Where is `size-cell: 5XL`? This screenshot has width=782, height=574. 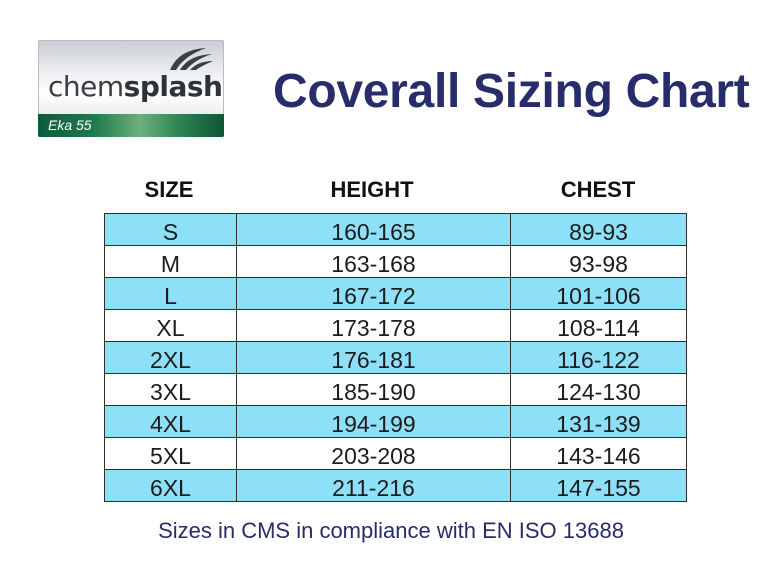 size-cell: 5XL is located at coordinates (170, 453).